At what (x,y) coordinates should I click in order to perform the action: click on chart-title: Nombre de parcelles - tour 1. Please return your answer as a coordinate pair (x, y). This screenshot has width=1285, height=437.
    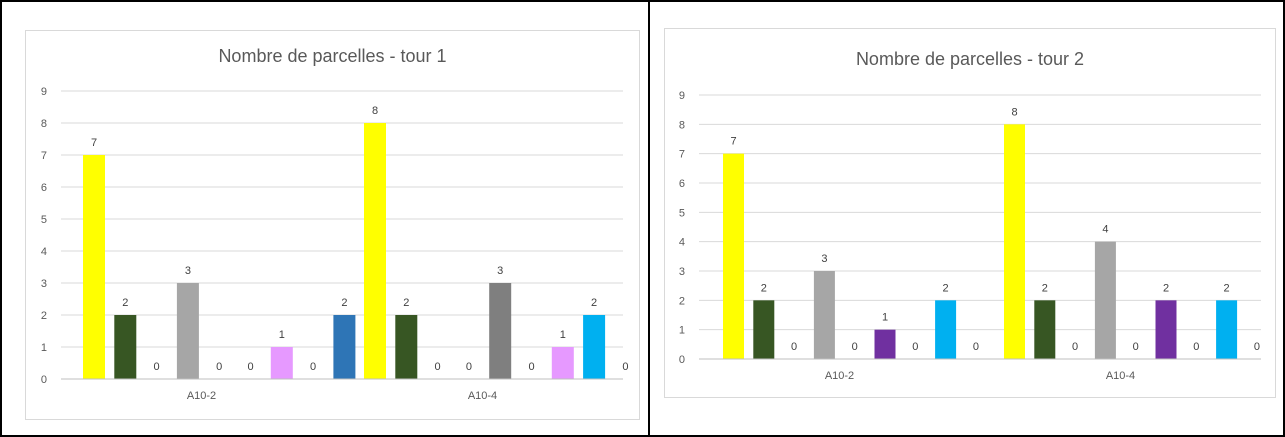
    Looking at the image, I should click on (332, 56).